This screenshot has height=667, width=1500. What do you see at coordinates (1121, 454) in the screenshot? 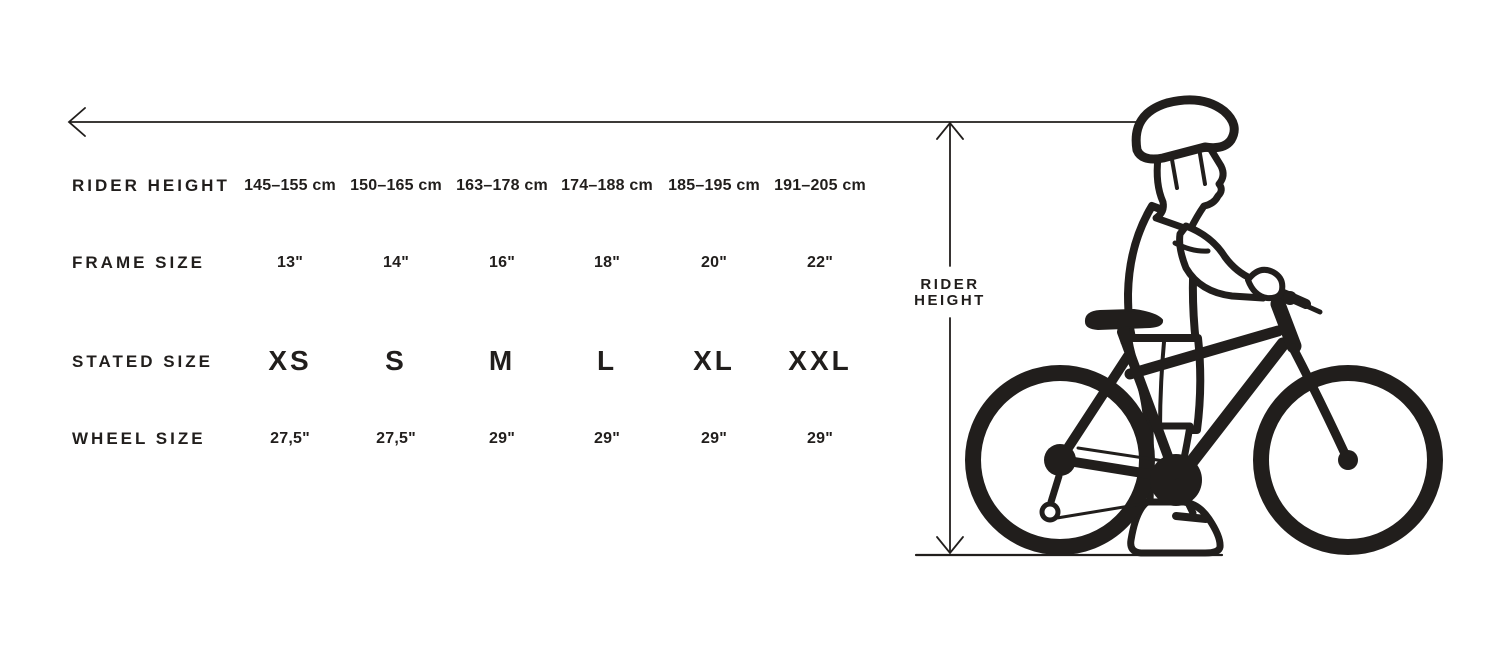
I see `chain-top` at bounding box center [1121, 454].